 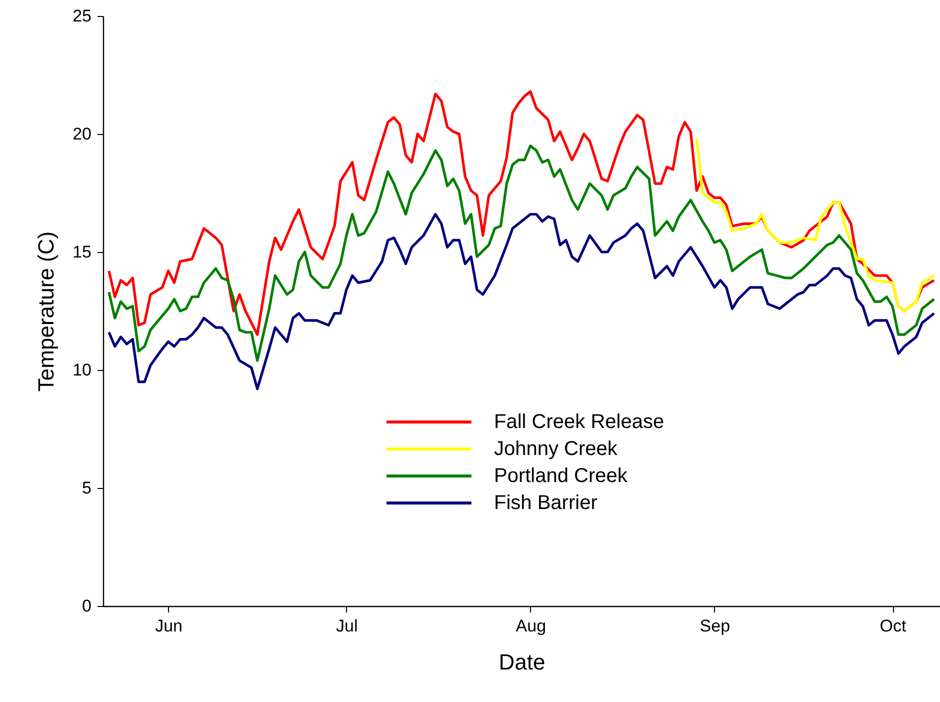 What do you see at coordinates (556, 449) in the screenshot?
I see `legend-label: Johnny Creek` at bounding box center [556, 449].